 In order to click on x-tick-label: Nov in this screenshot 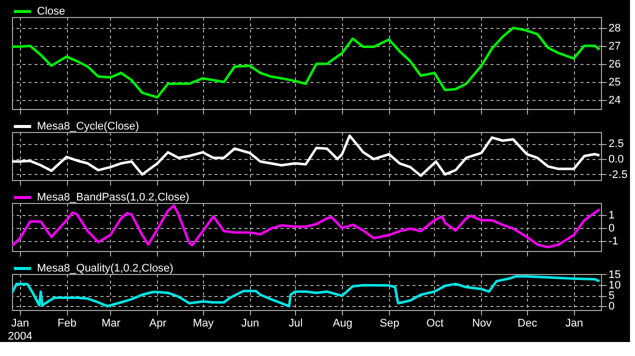, I will do `click(482, 324)`.